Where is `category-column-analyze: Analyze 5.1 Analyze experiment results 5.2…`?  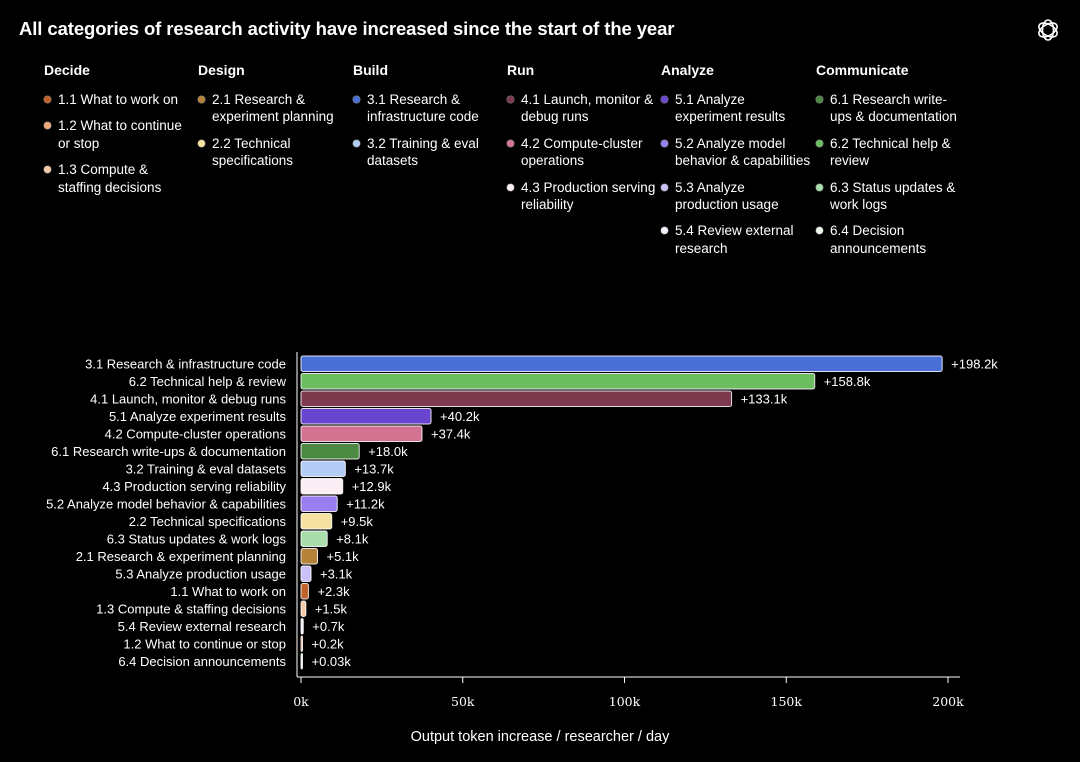 category-column-analyze: Analyze 5.1 Analyze experiment results 5.2… is located at coordinates (736, 164).